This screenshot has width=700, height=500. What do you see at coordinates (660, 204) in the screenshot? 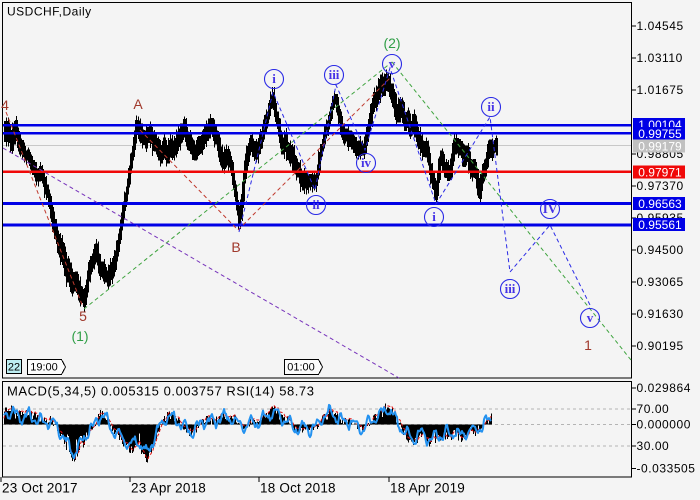
I see `svg-text: 0.96563` at bounding box center [660, 204].